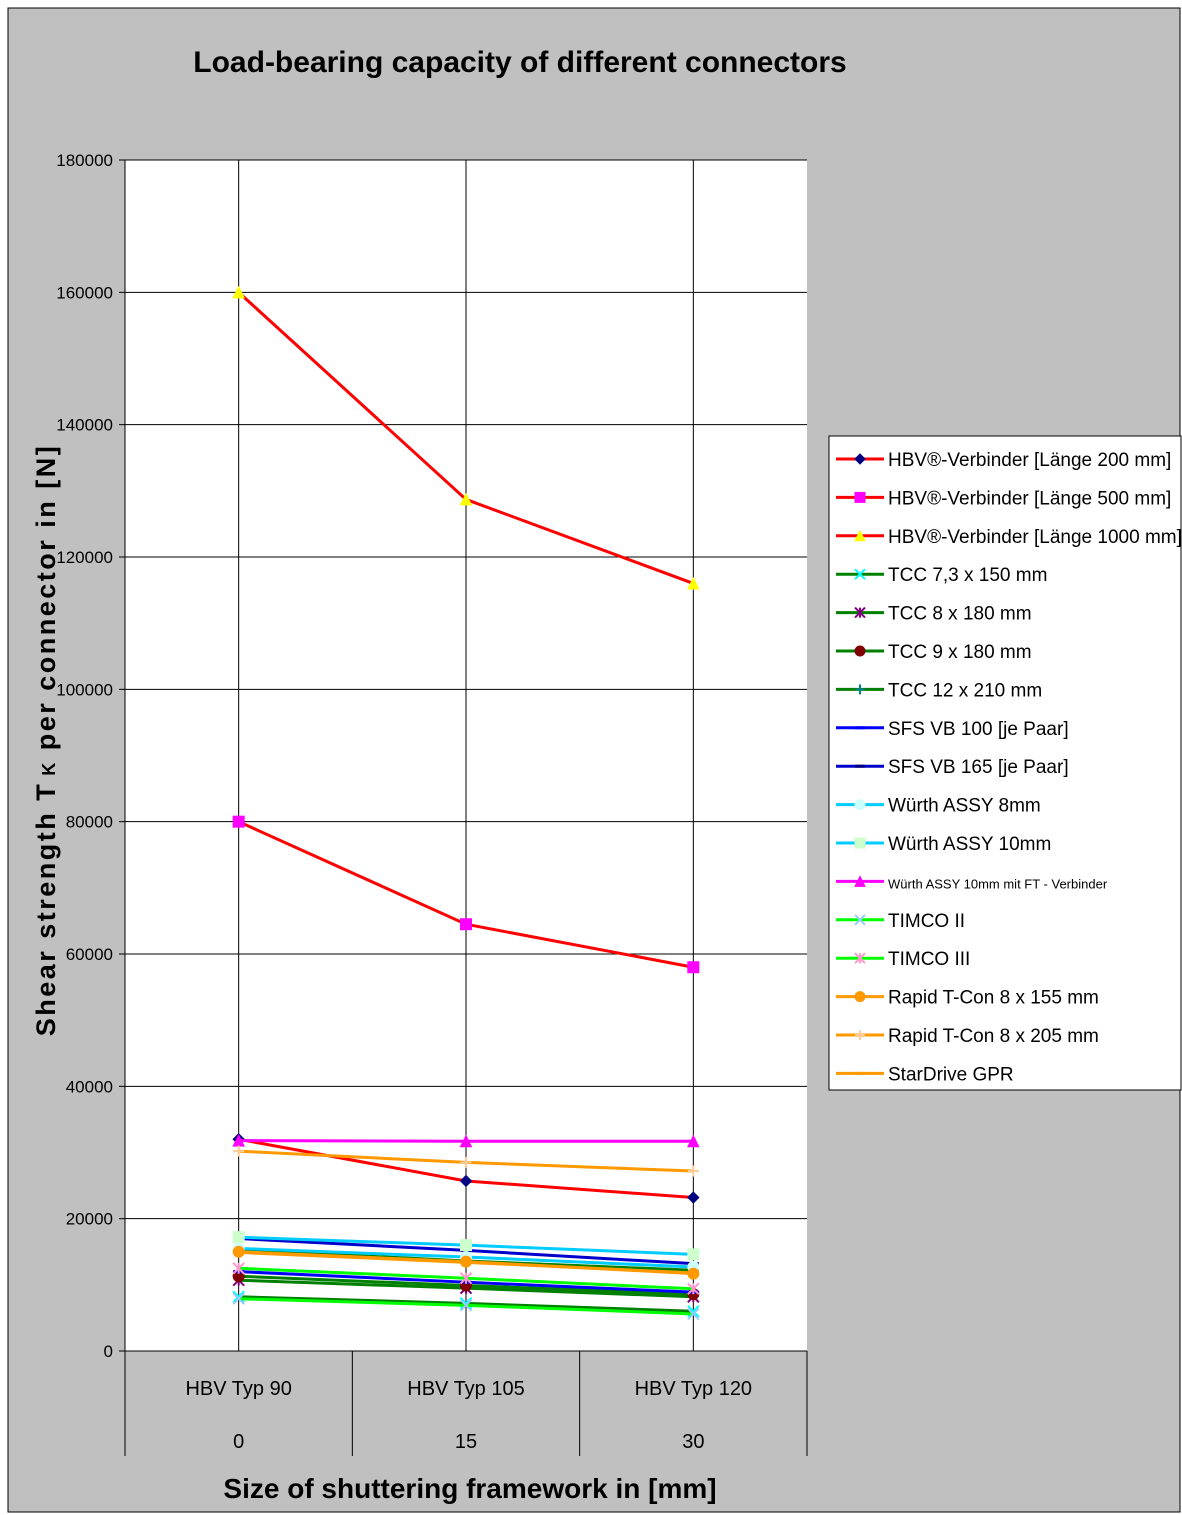  Describe the element at coordinates (926, 921) in the screenshot. I see `legend-label: TIMCO II` at that location.